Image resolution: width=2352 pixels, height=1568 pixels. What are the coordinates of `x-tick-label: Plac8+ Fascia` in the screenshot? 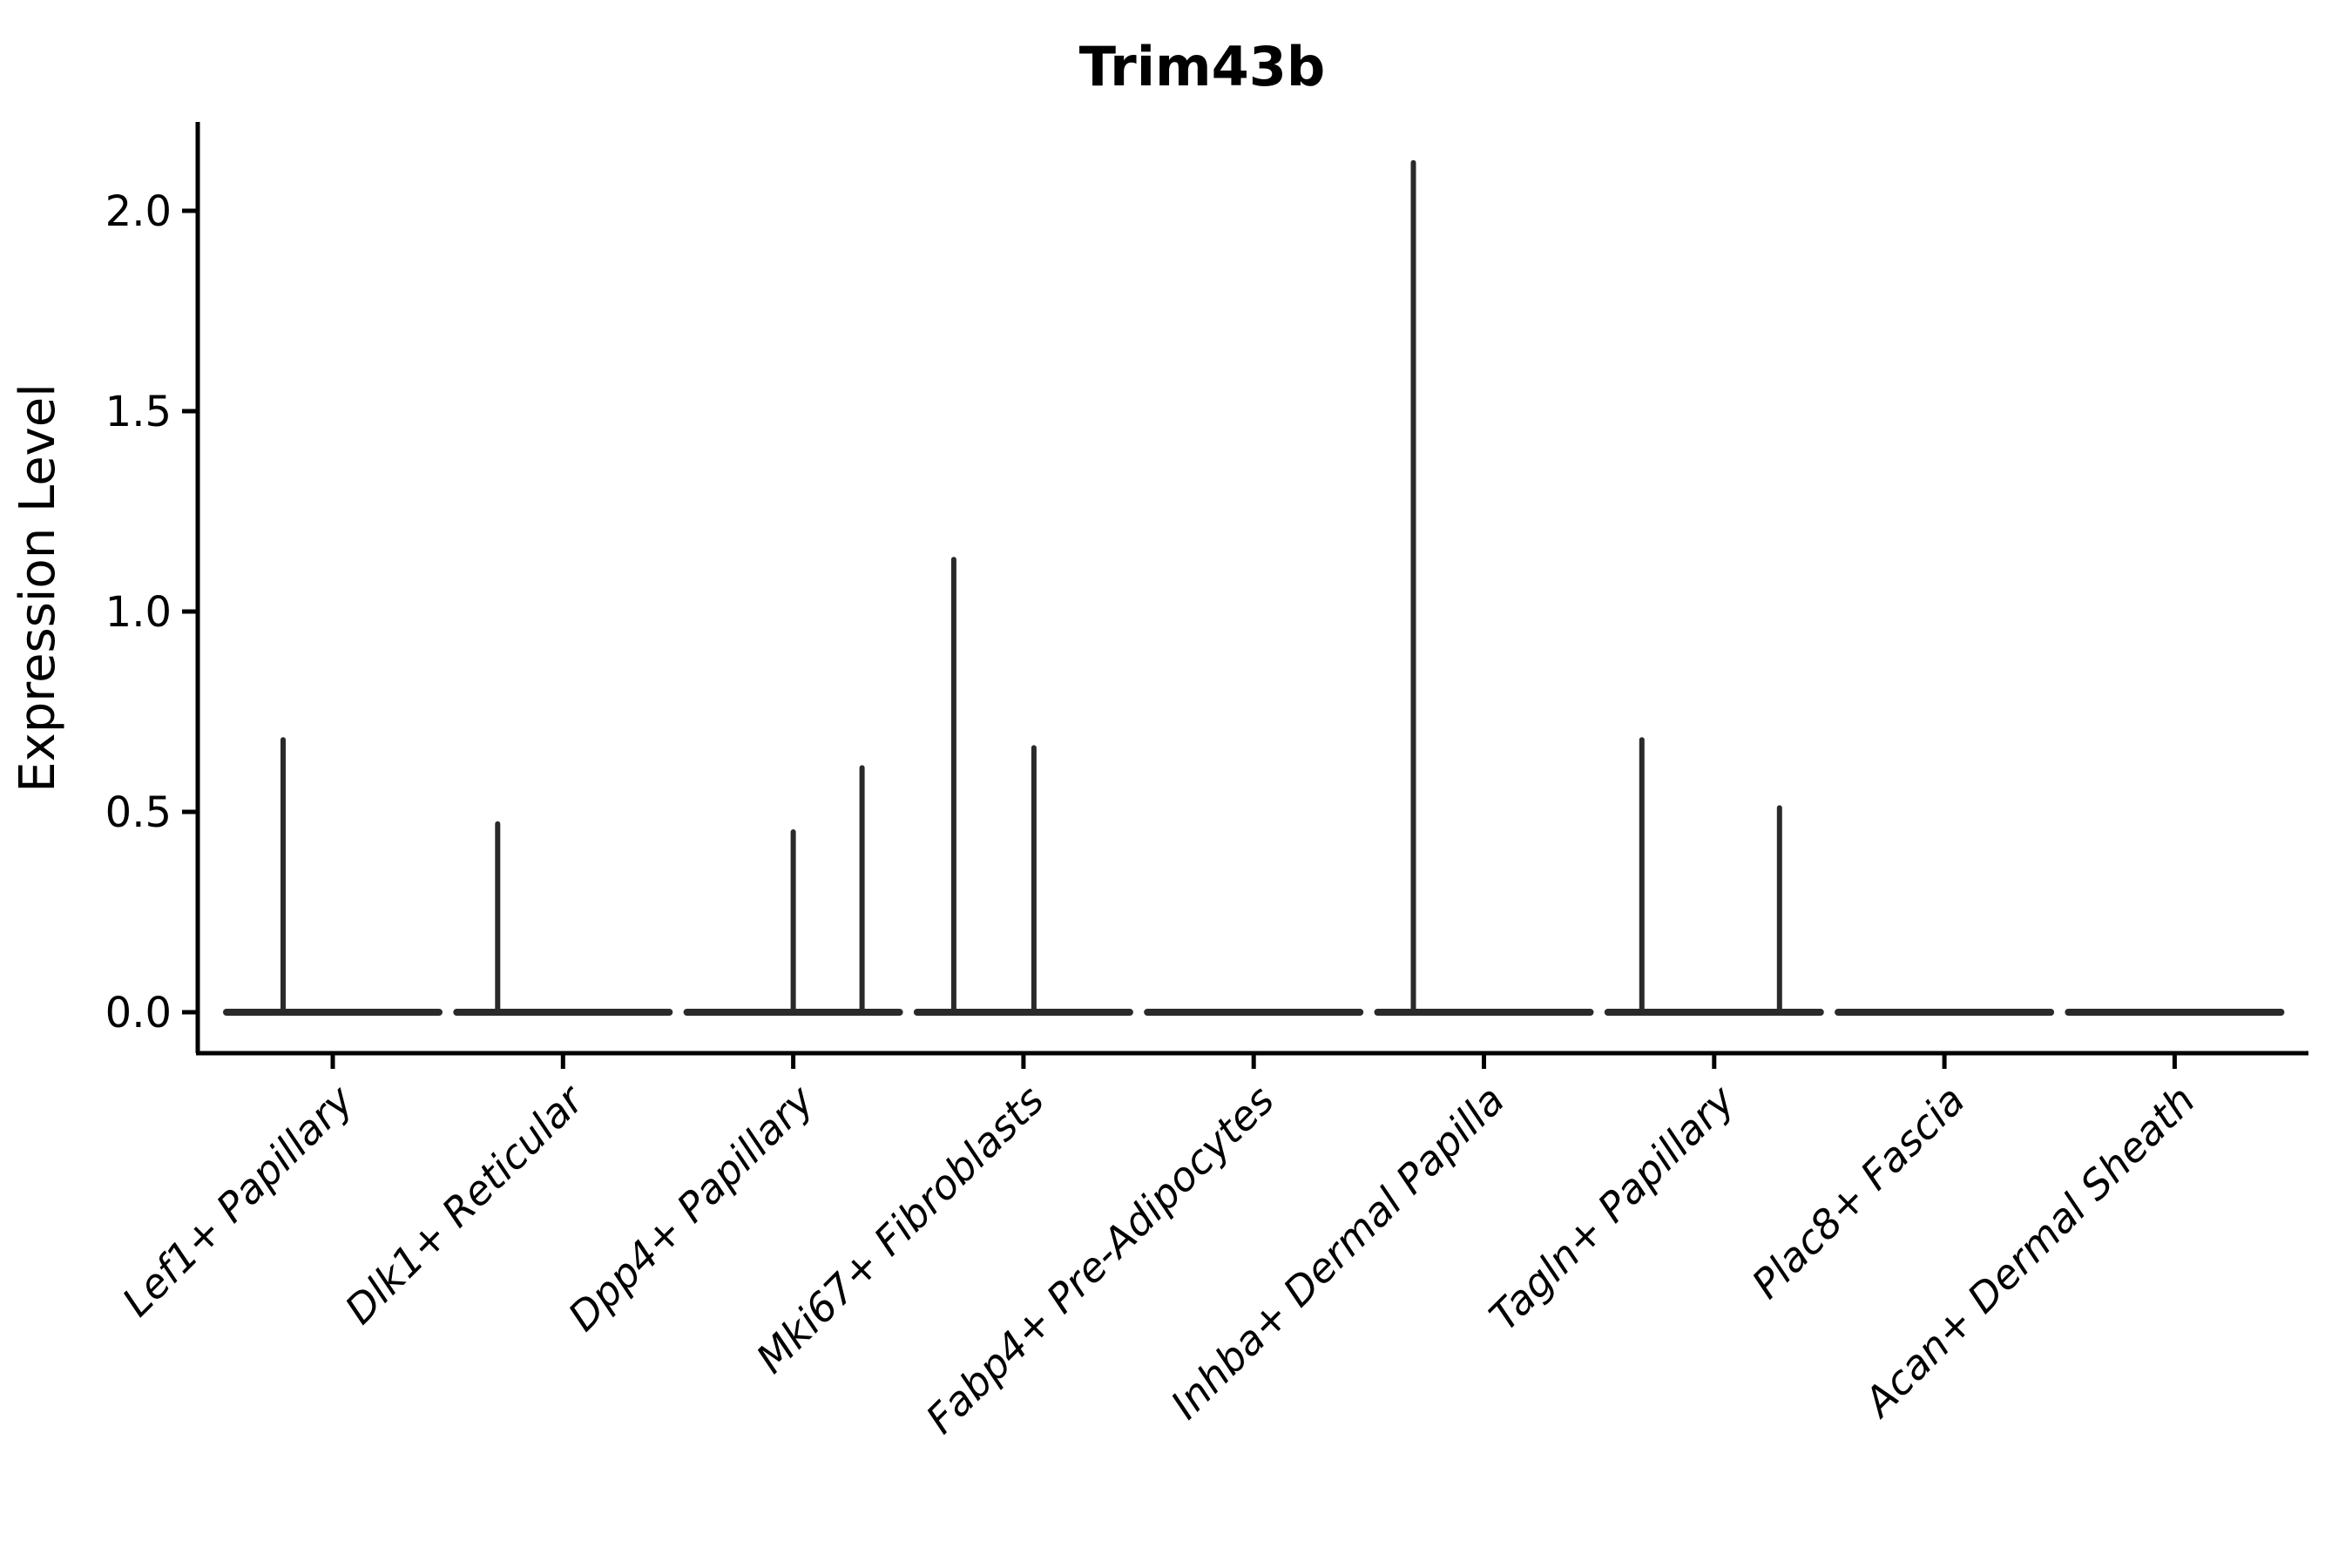 It's located at (1857, 1192).